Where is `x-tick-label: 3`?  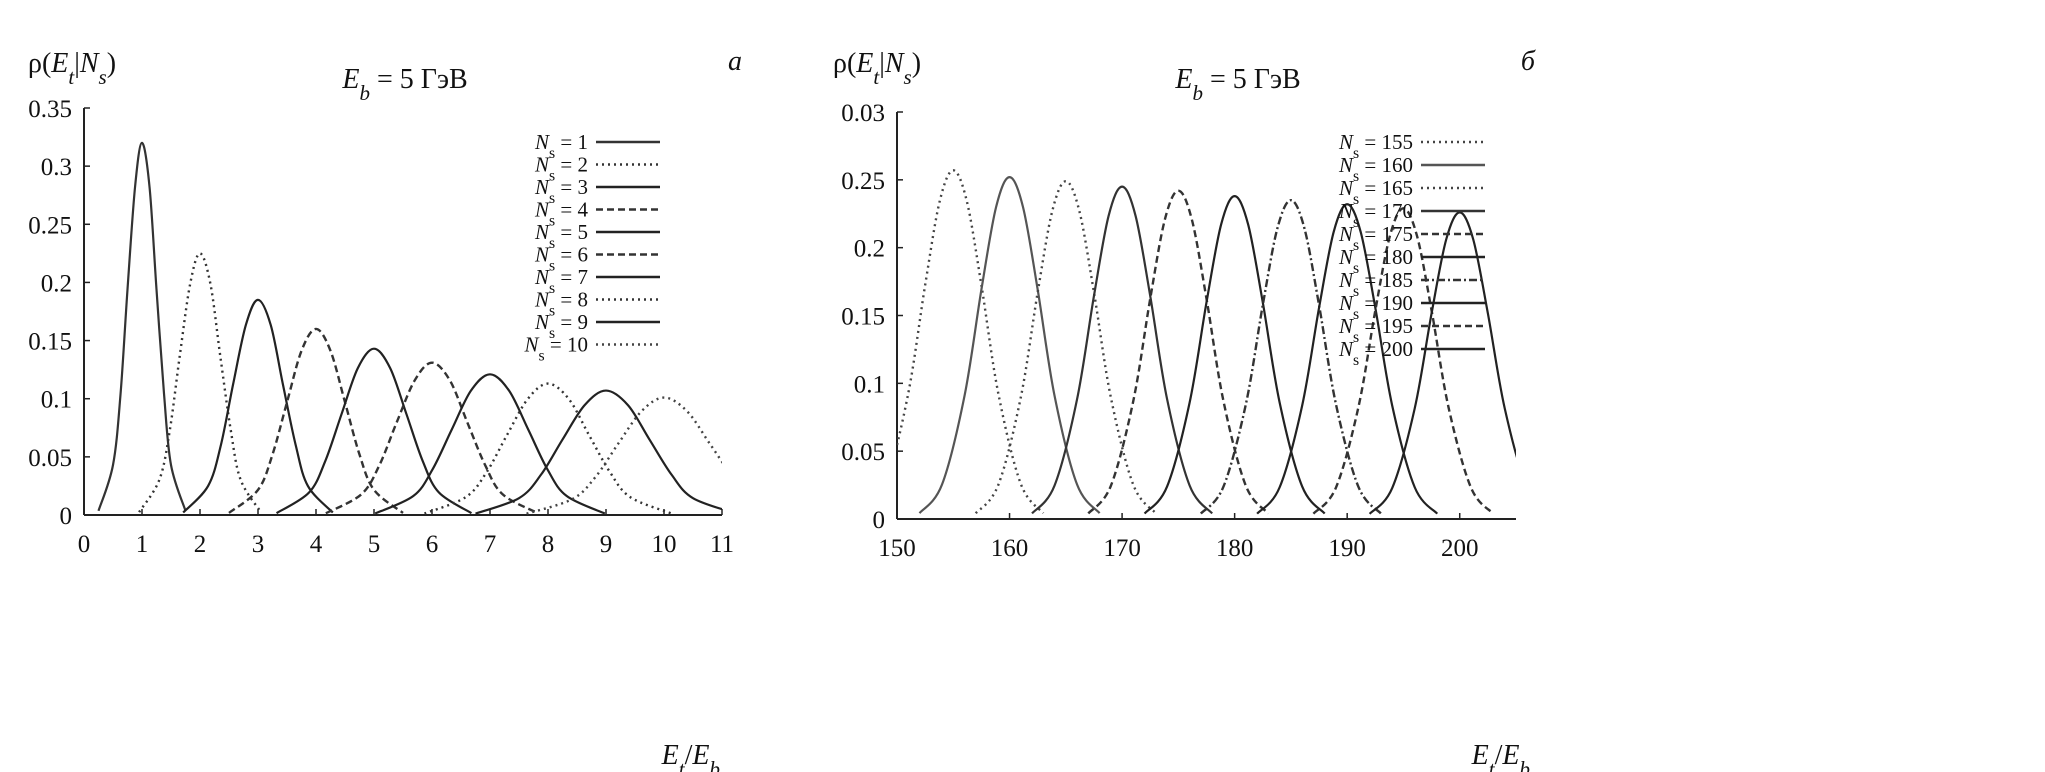
x-tick-label: 3 is located at coordinates (258, 544).